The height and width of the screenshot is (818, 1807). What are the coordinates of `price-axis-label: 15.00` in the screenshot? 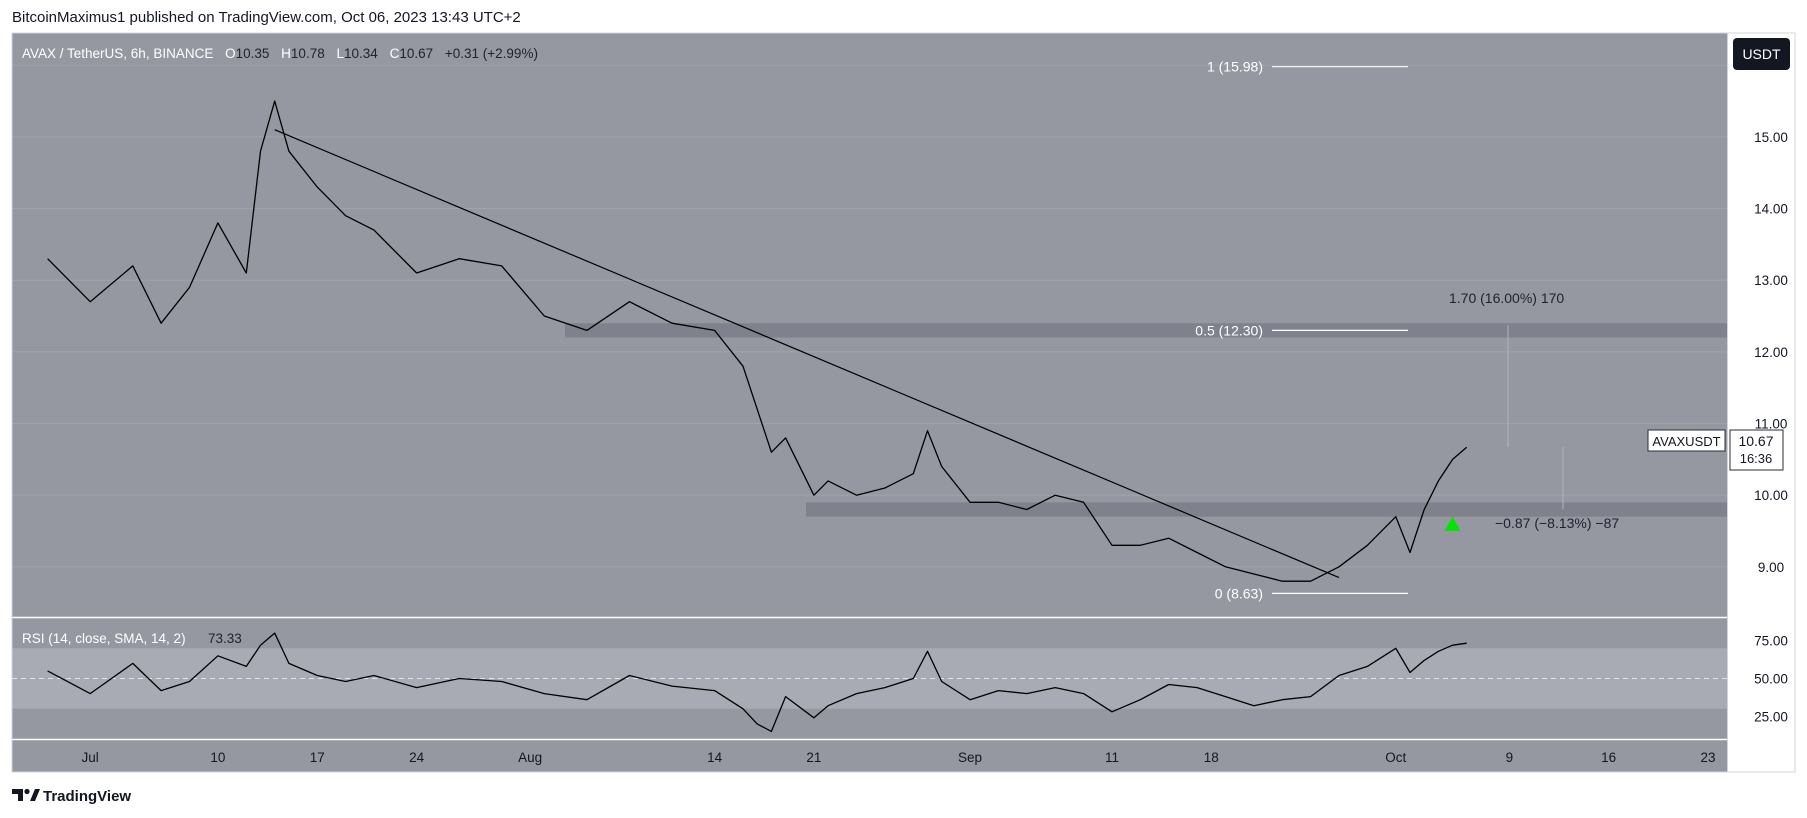 It's located at (1771, 137).